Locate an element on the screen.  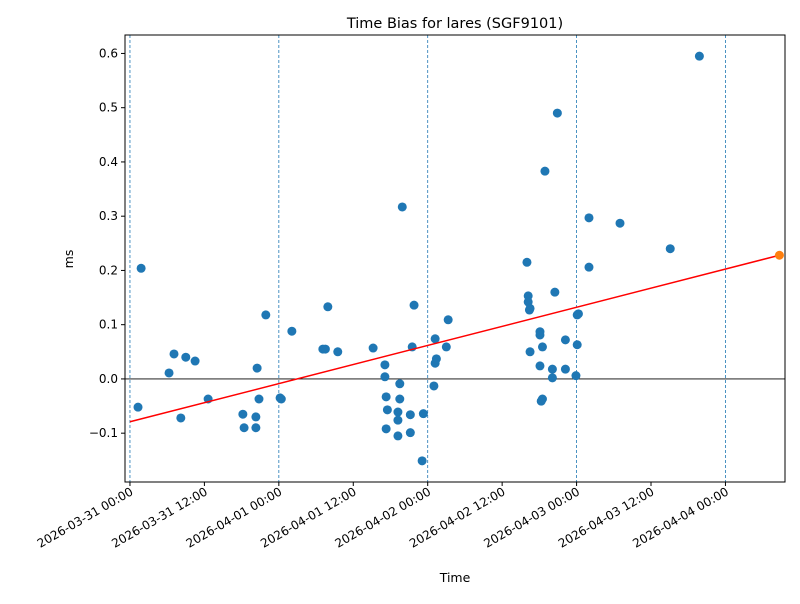
y-tick-label: 0.0 is located at coordinates (108, 379).